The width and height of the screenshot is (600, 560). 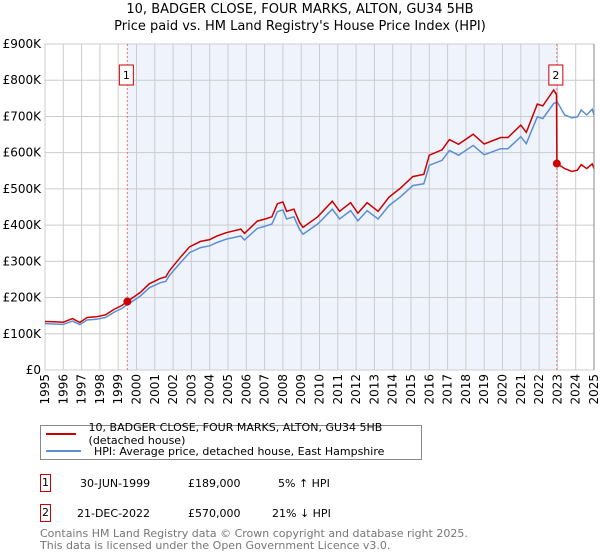 What do you see at coordinates (114, 513) in the screenshot?
I see `sale-date: 21-DEC-2022` at bounding box center [114, 513].